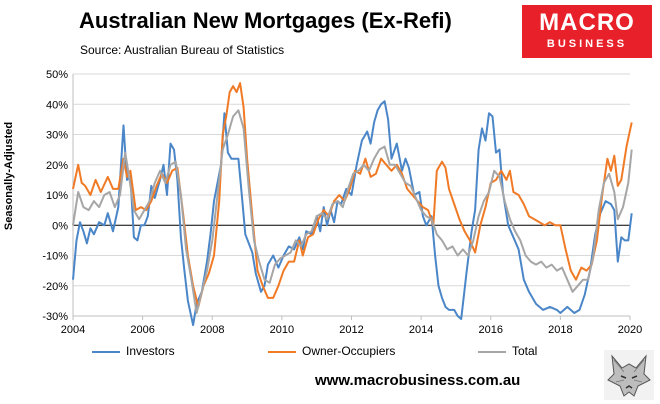  What do you see at coordinates (150, 351) in the screenshot?
I see `legend-label: Investors` at bounding box center [150, 351].